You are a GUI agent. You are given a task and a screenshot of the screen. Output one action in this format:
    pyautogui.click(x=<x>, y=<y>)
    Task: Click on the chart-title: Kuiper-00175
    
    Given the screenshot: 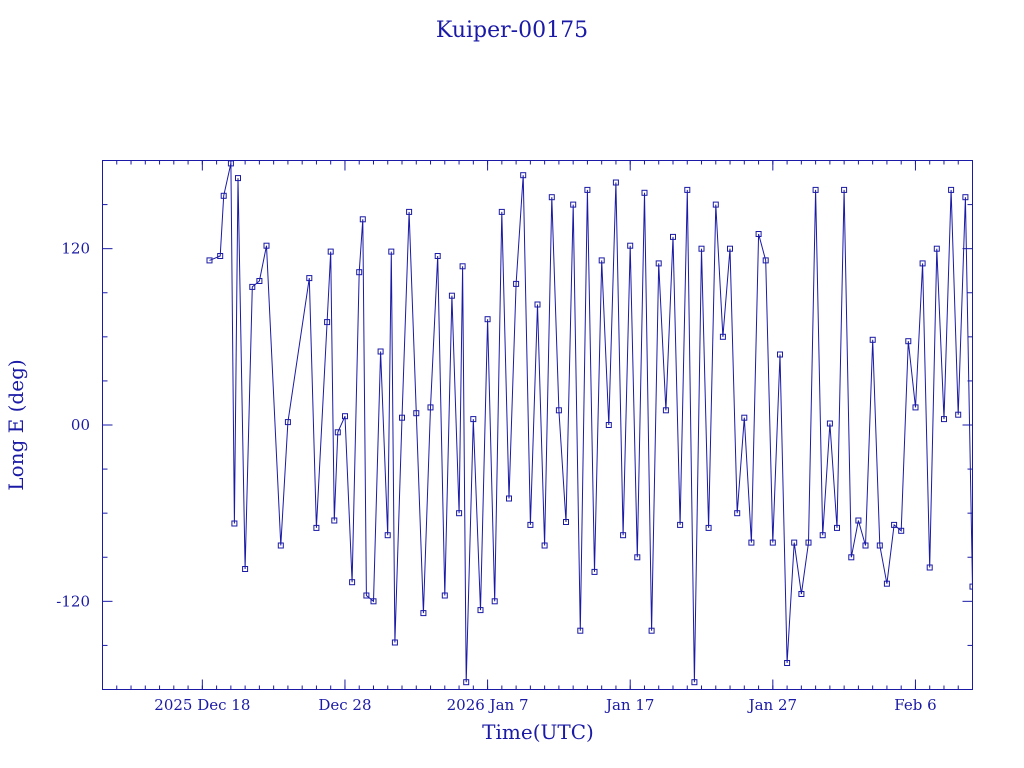 What is the action you would take?
    pyautogui.click(x=512, y=30)
    